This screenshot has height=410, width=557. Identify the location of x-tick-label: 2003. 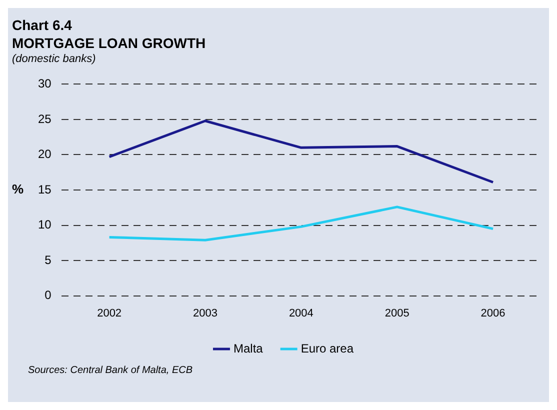
(205, 313).